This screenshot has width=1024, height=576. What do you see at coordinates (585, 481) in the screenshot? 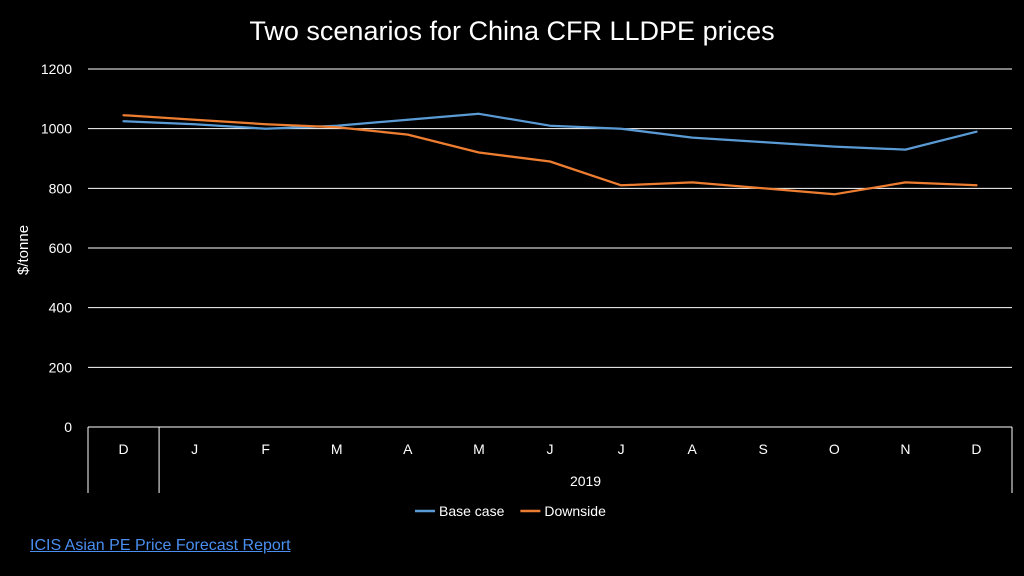
I see `x-group-label: 2019` at bounding box center [585, 481].